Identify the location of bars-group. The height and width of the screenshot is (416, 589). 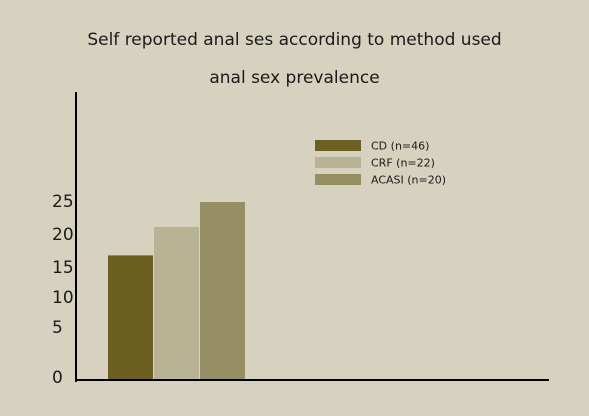
(176, 291).